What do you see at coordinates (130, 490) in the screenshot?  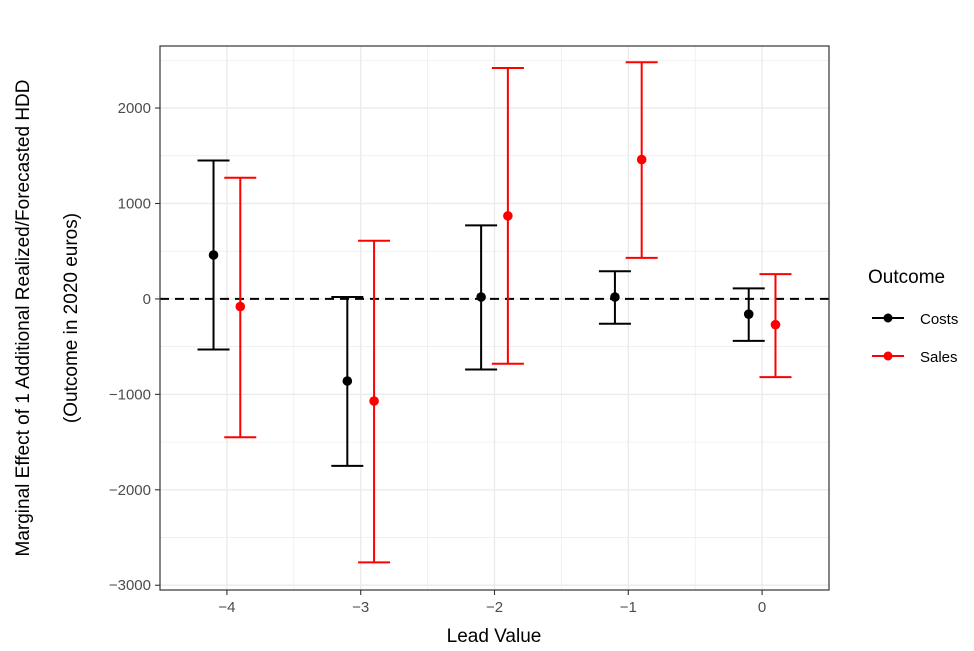 I see `y-tick-label: −2000` at bounding box center [130, 490].